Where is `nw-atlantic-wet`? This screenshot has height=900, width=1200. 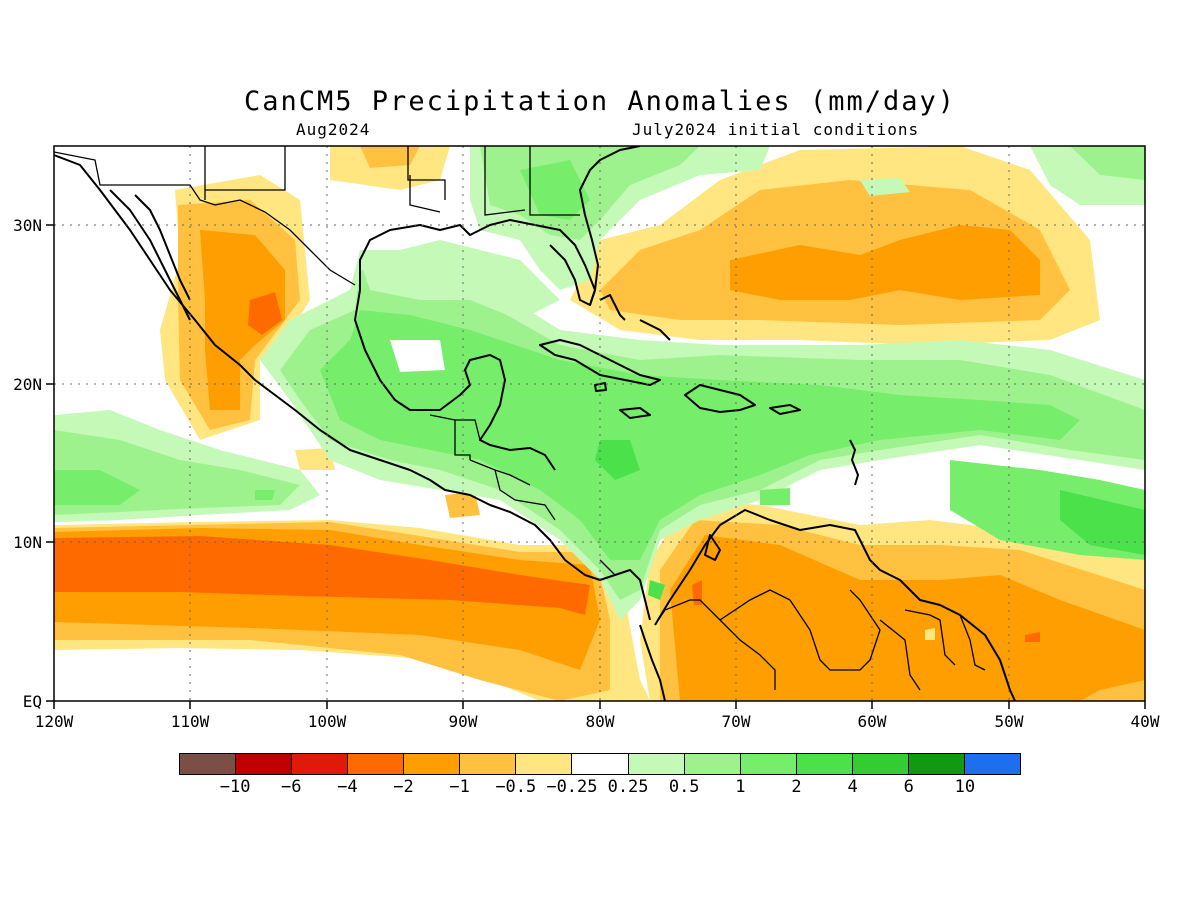 nw-atlantic-wet is located at coordinates (1002, 175).